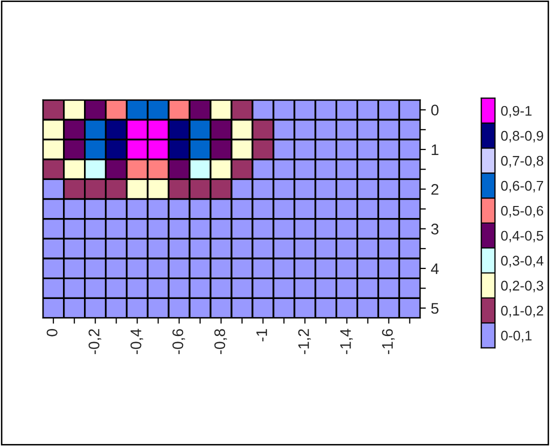 This screenshot has height=446, width=550. What do you see at coordinates (388, 341) in the screenshot?
I see `x-tick-label: -1,6` at bounding box center [388, 341].